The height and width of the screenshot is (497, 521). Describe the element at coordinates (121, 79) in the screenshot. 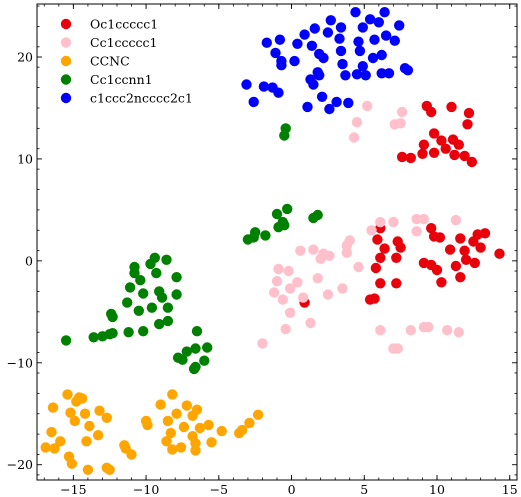

I see `legend-label: Cc1ccnn1` at that location.